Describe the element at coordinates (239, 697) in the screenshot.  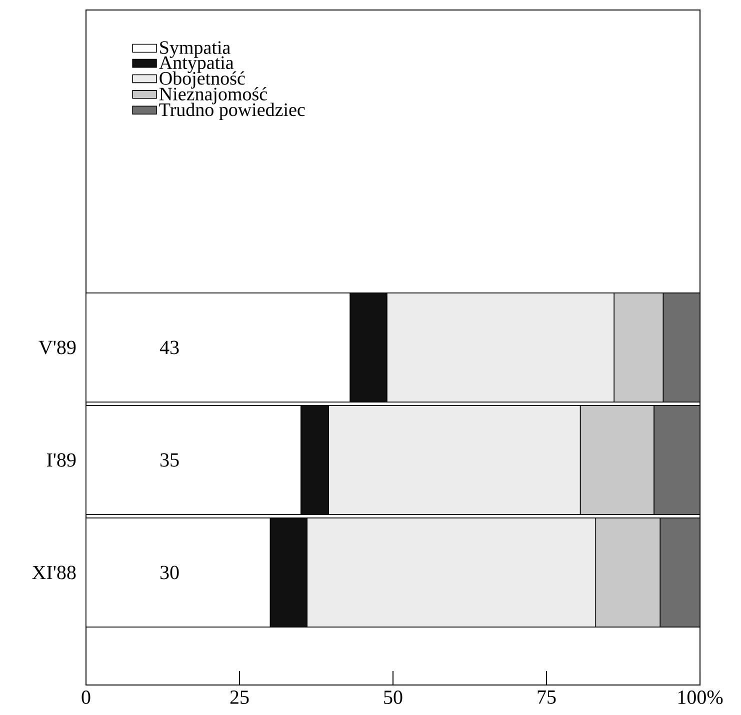
I see `x-tick-label: 25` at that location.